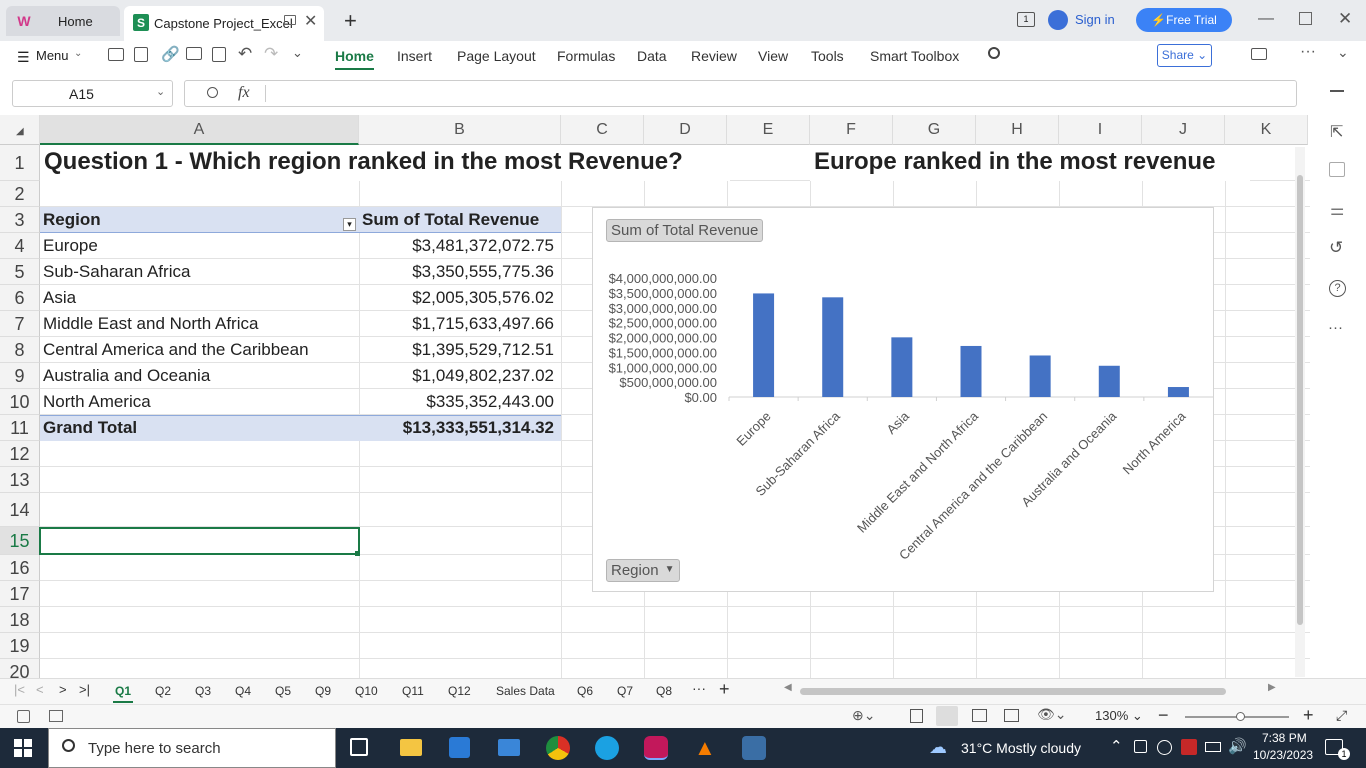 The image size is (1366, 768). Describe the element at coordinates (141, 54) in the screenshot. I see `save-icon` at that location.